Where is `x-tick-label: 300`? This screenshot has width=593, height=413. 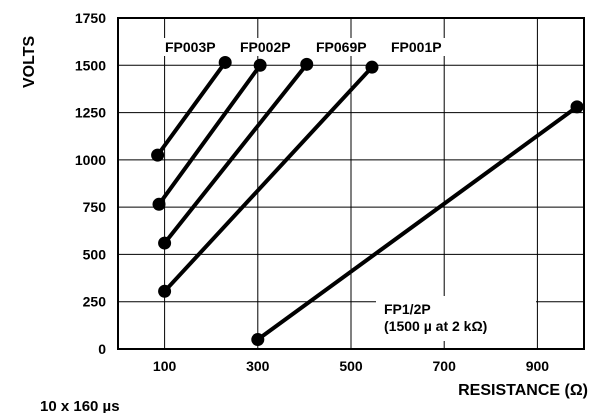 x-tick-label: 300 is located at coordinates (258, 366).